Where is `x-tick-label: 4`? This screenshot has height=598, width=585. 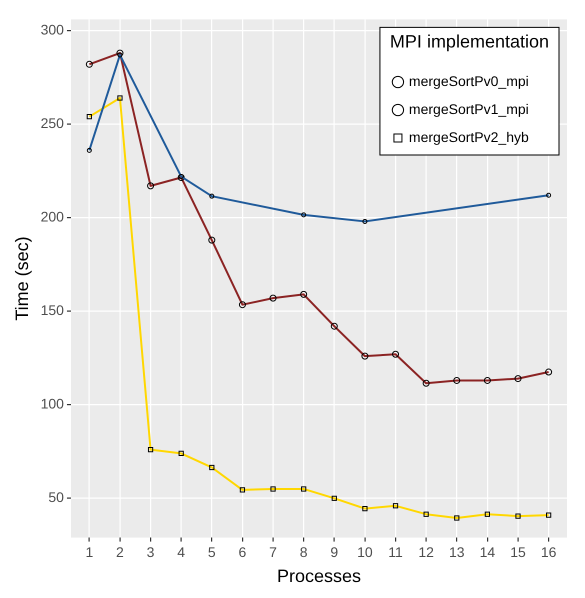
x-tick-label: 4 is located at coordinates (181, 552).